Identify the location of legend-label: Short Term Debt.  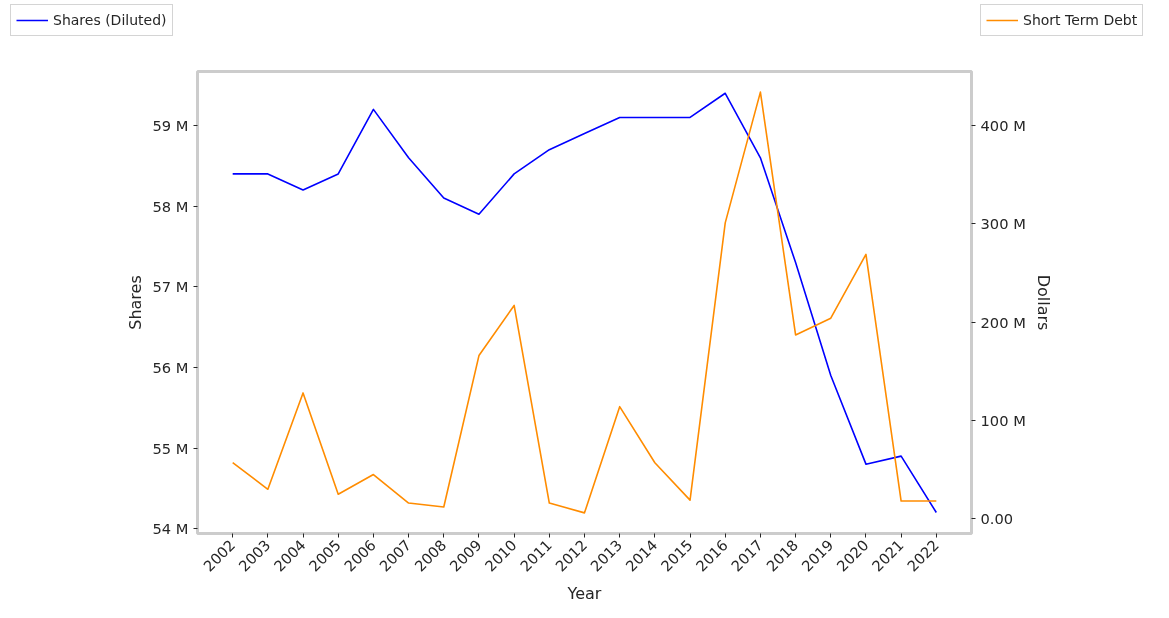
(1080, 20).